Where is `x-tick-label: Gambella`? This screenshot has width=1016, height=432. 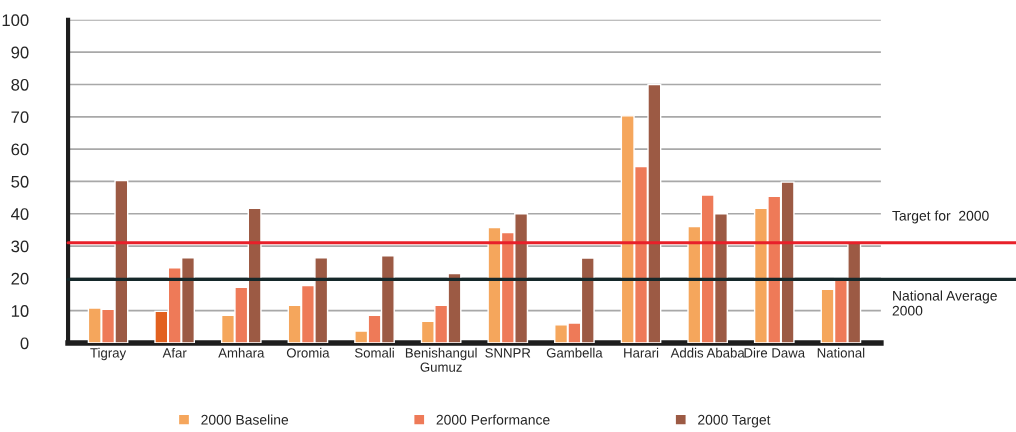 x-tick-label: Gambella is located at coordinates (574, 352).